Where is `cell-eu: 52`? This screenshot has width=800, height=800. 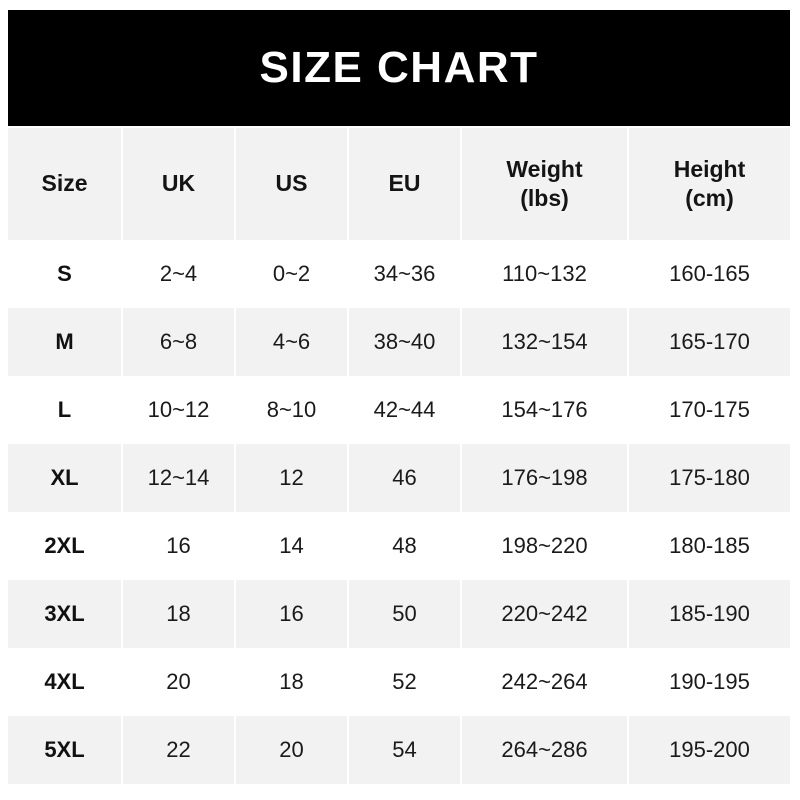
cell-eu: 52 is located at coordinates (405, 682).